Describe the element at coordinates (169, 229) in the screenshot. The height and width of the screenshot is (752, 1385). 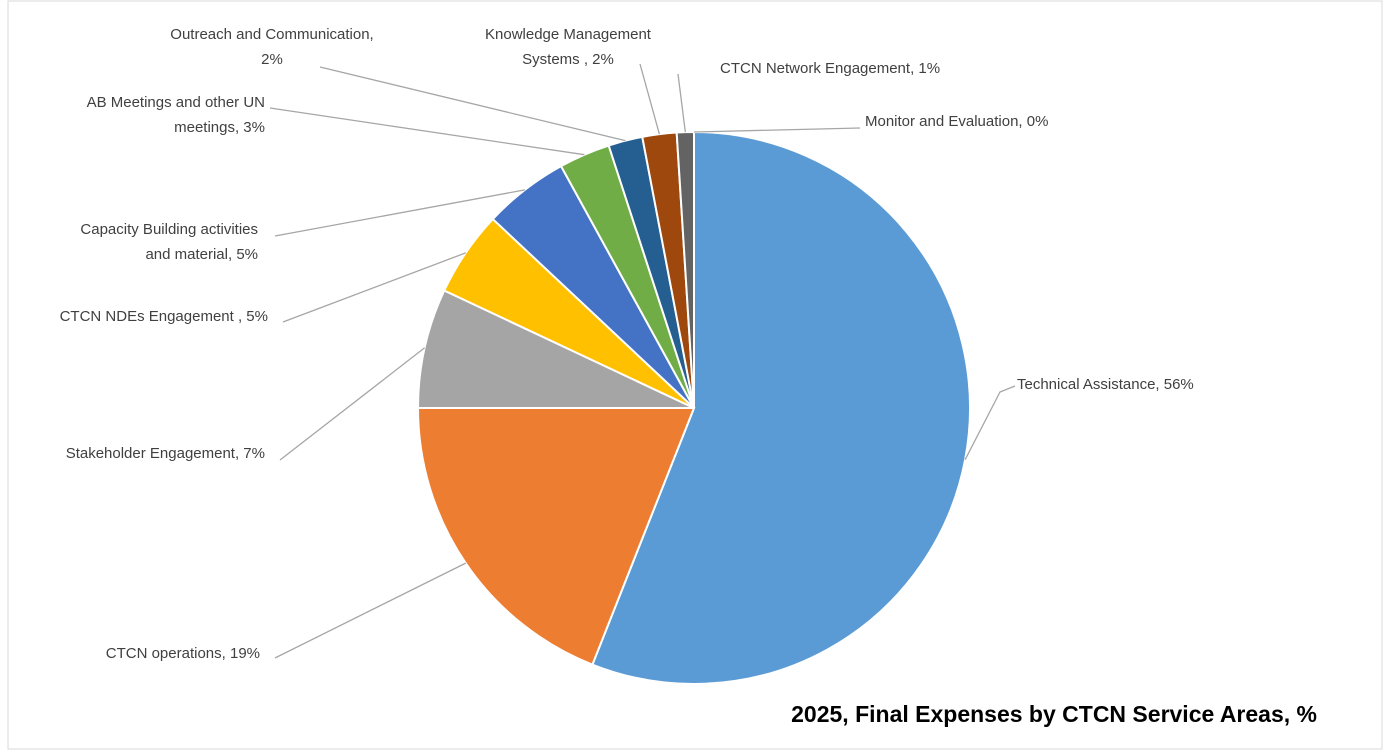
I see `data-label: Capacity Building activities` at that location.